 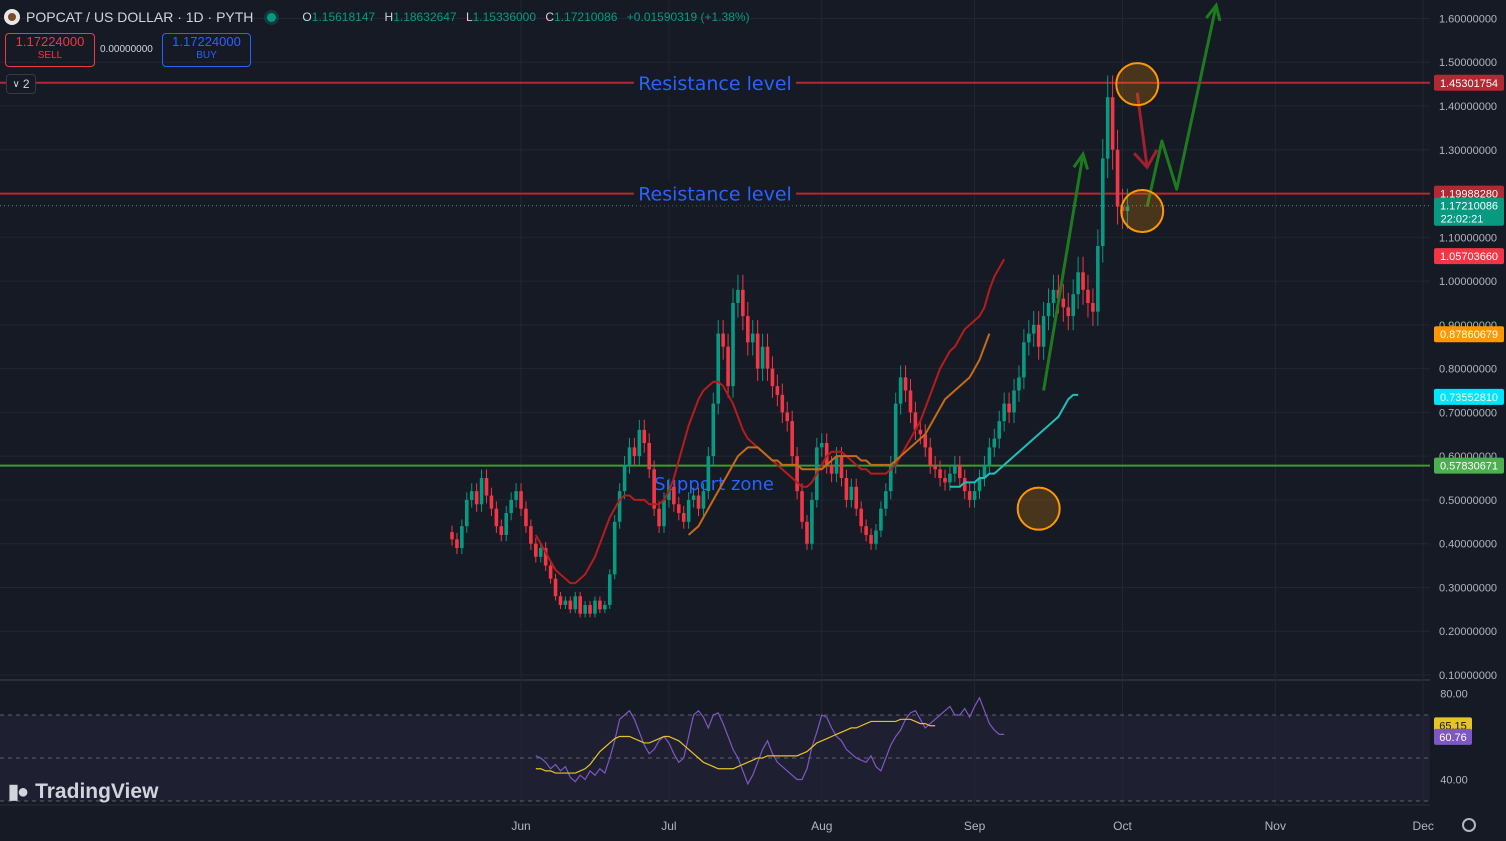 What do you see at coordinates (1469, 84) in the screenshot?
I see `price-label: 1.45301754` at bounding box center [1469, 84].